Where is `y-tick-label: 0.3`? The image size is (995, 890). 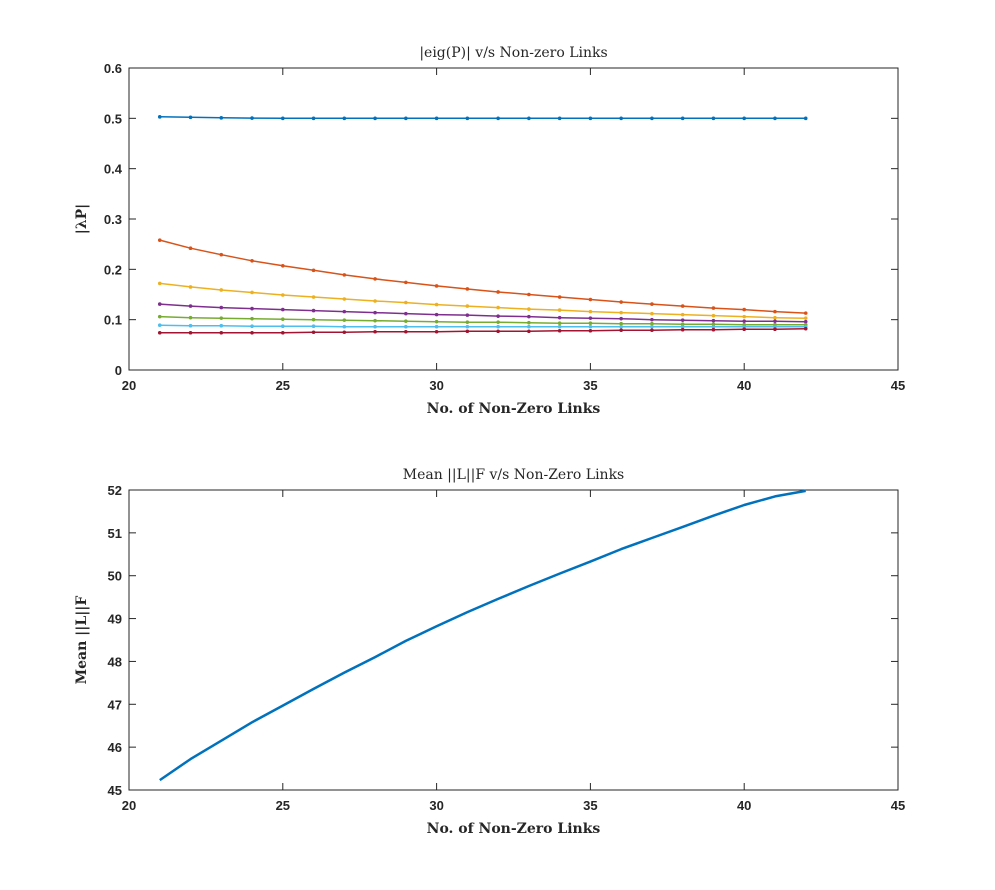 y-tick-label: 0.3 is located at coordinates (113, 219).